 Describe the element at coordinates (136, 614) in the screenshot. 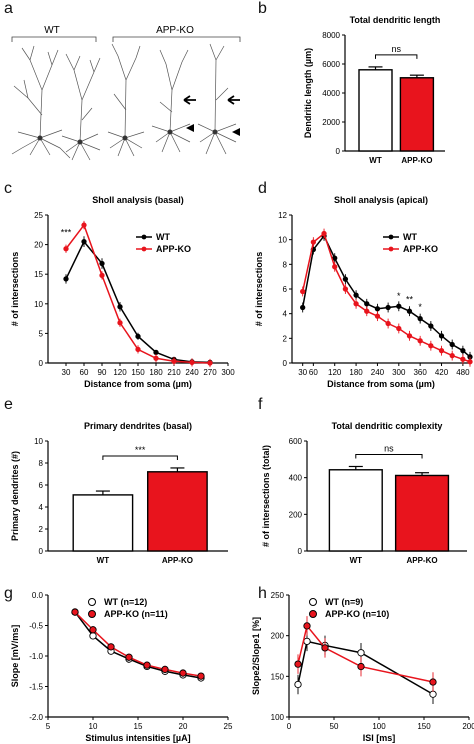

I see `legend-label: APP-KO (n=11)` at that location.